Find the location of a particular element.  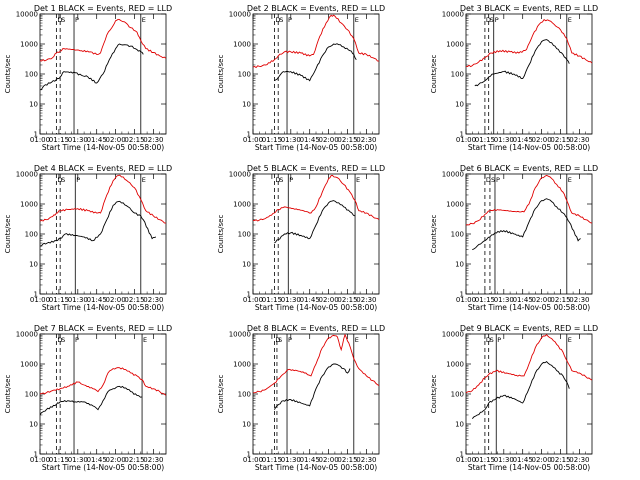

plot-title: Det 1 BLACK = Events, RED = LLD is located at coordinates (103, 8).